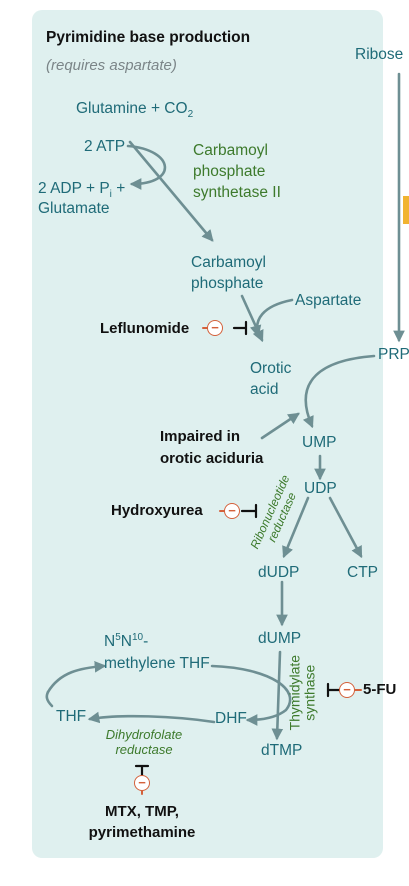 The height and width of the screenshot is (886, 409). What do you see at coordinates (142, 783) in the screenshot?
I see `inhibitor-icon-mtx: −` at bounding box center [142, 783].